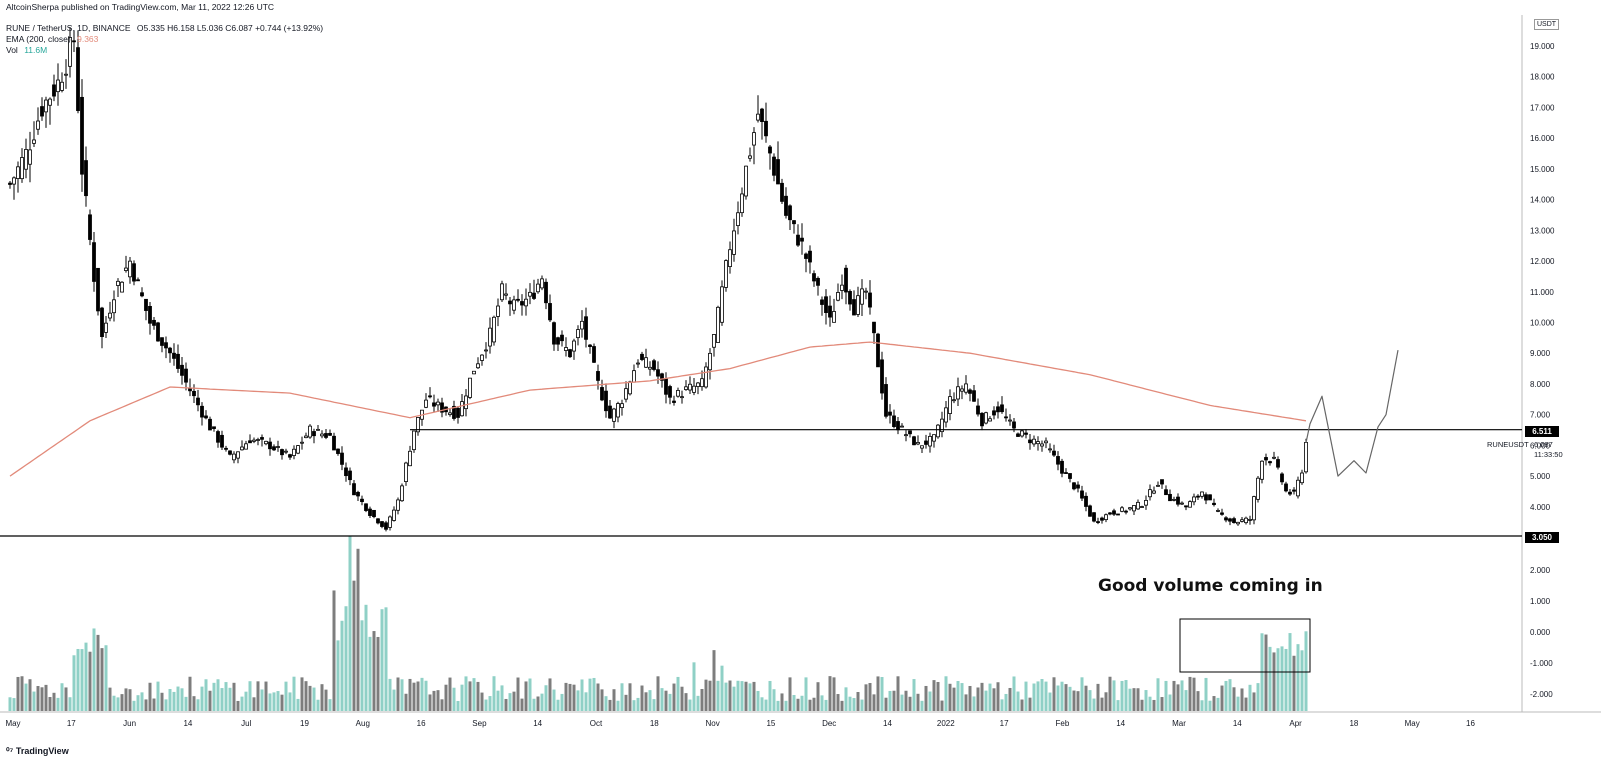 The height and width of the screenshot is (764, 1601). I want to click on projection-path, so click(1352, 413).